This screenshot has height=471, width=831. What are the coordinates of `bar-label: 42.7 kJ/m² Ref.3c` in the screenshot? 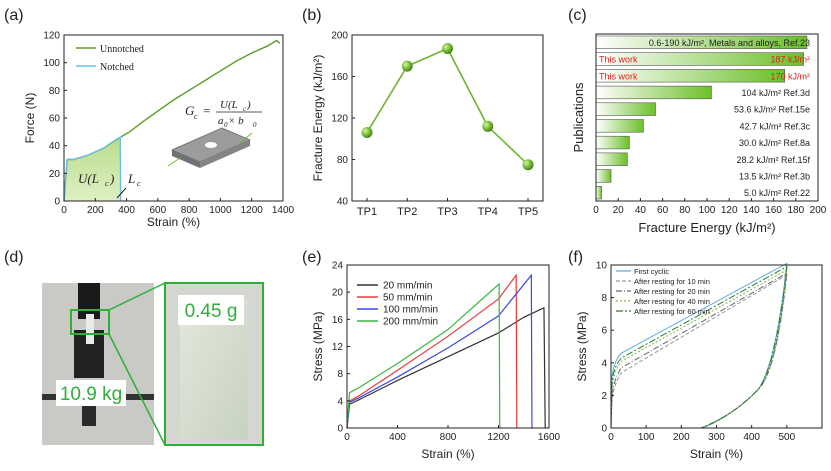 It's located at (774, 126).